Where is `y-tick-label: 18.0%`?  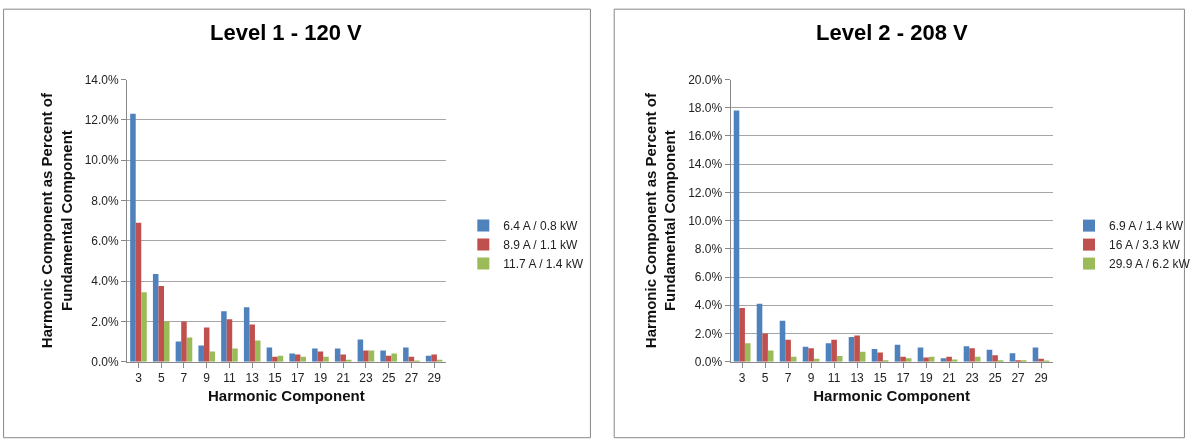
y-tick-label: 18.0% is located at coordinates (705, 107).